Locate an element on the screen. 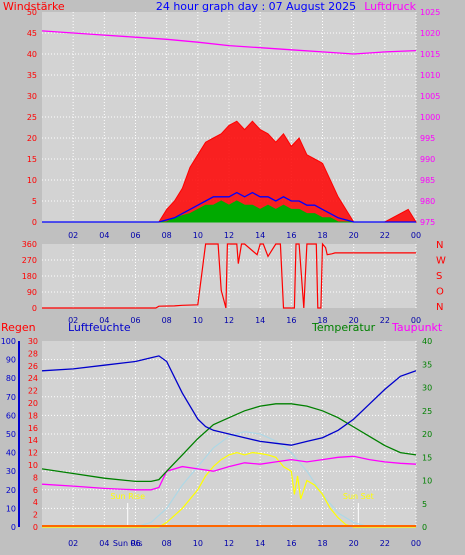 The width and height of the screenshot is (465, 555). compass-label: O is located at coordinates (440, 292).